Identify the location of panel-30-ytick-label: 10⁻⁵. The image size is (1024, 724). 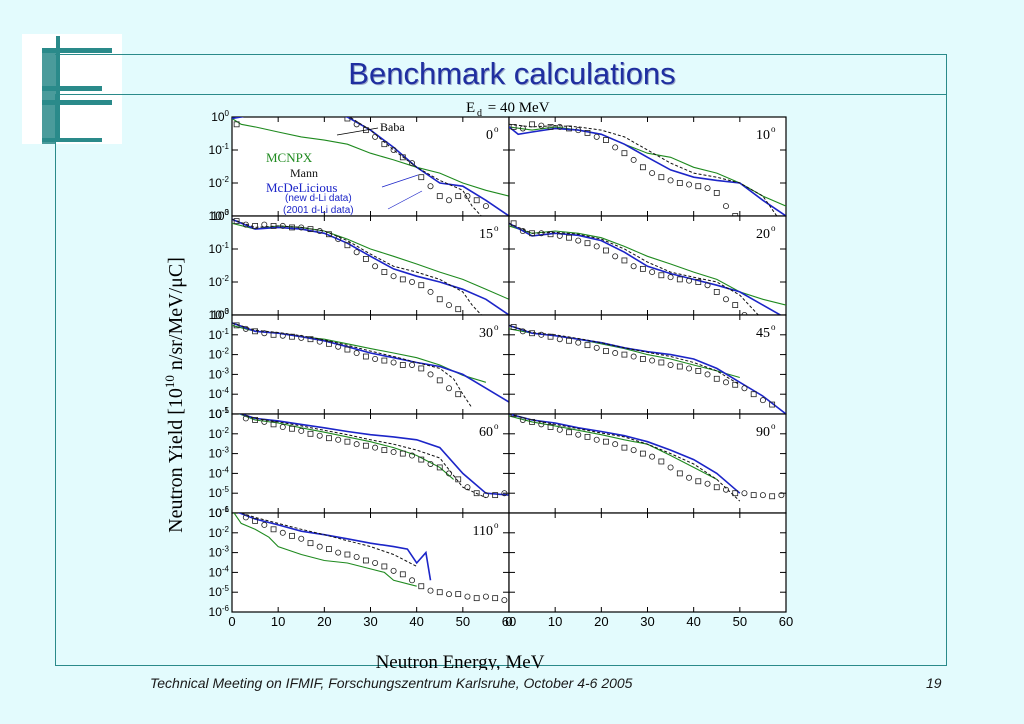
(219, 413).